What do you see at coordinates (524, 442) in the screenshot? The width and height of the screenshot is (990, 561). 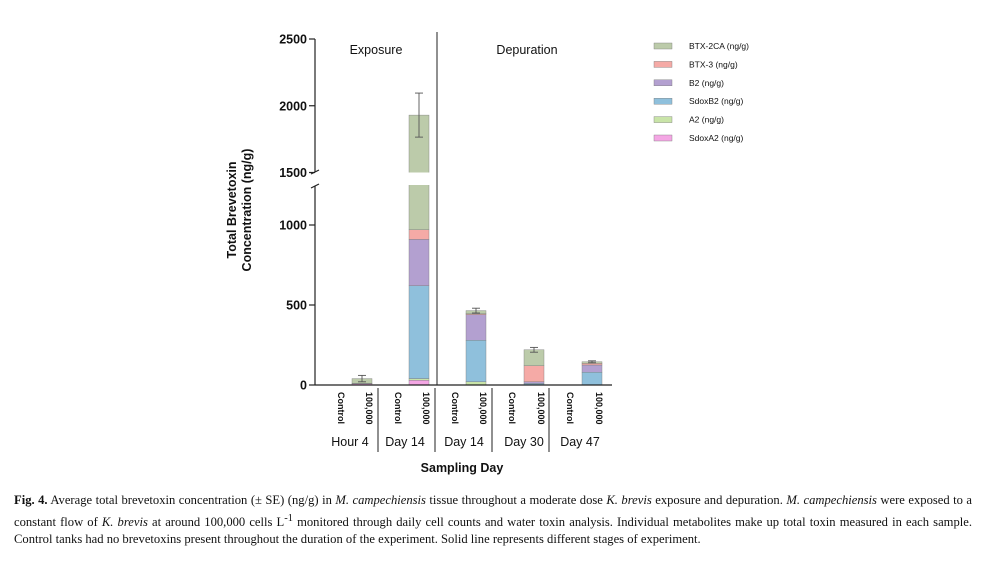 I see `group-label: Day 30` at bounding box center [524, 442].